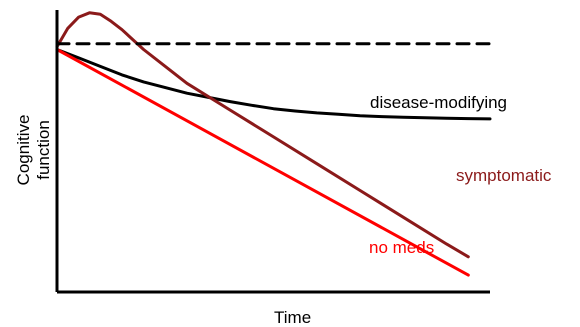 This screenshot has height=327, width=580. Describe the element at coordinates (401, 247) in the screenshot. I see `series-label-no-meds: no meds` at that location.